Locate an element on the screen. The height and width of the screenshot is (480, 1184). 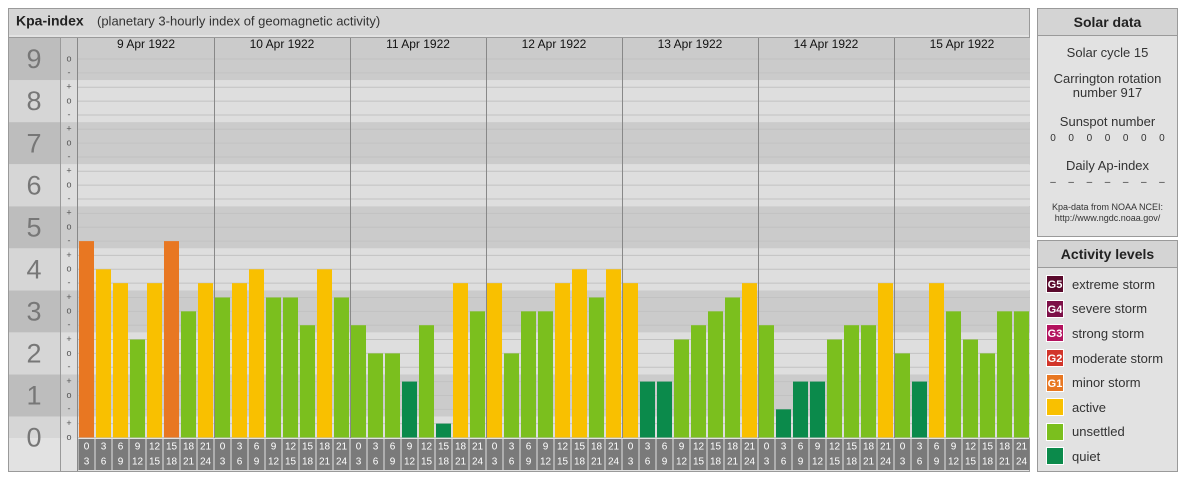
hour-start: 3 is located at coordinates (376, 447).